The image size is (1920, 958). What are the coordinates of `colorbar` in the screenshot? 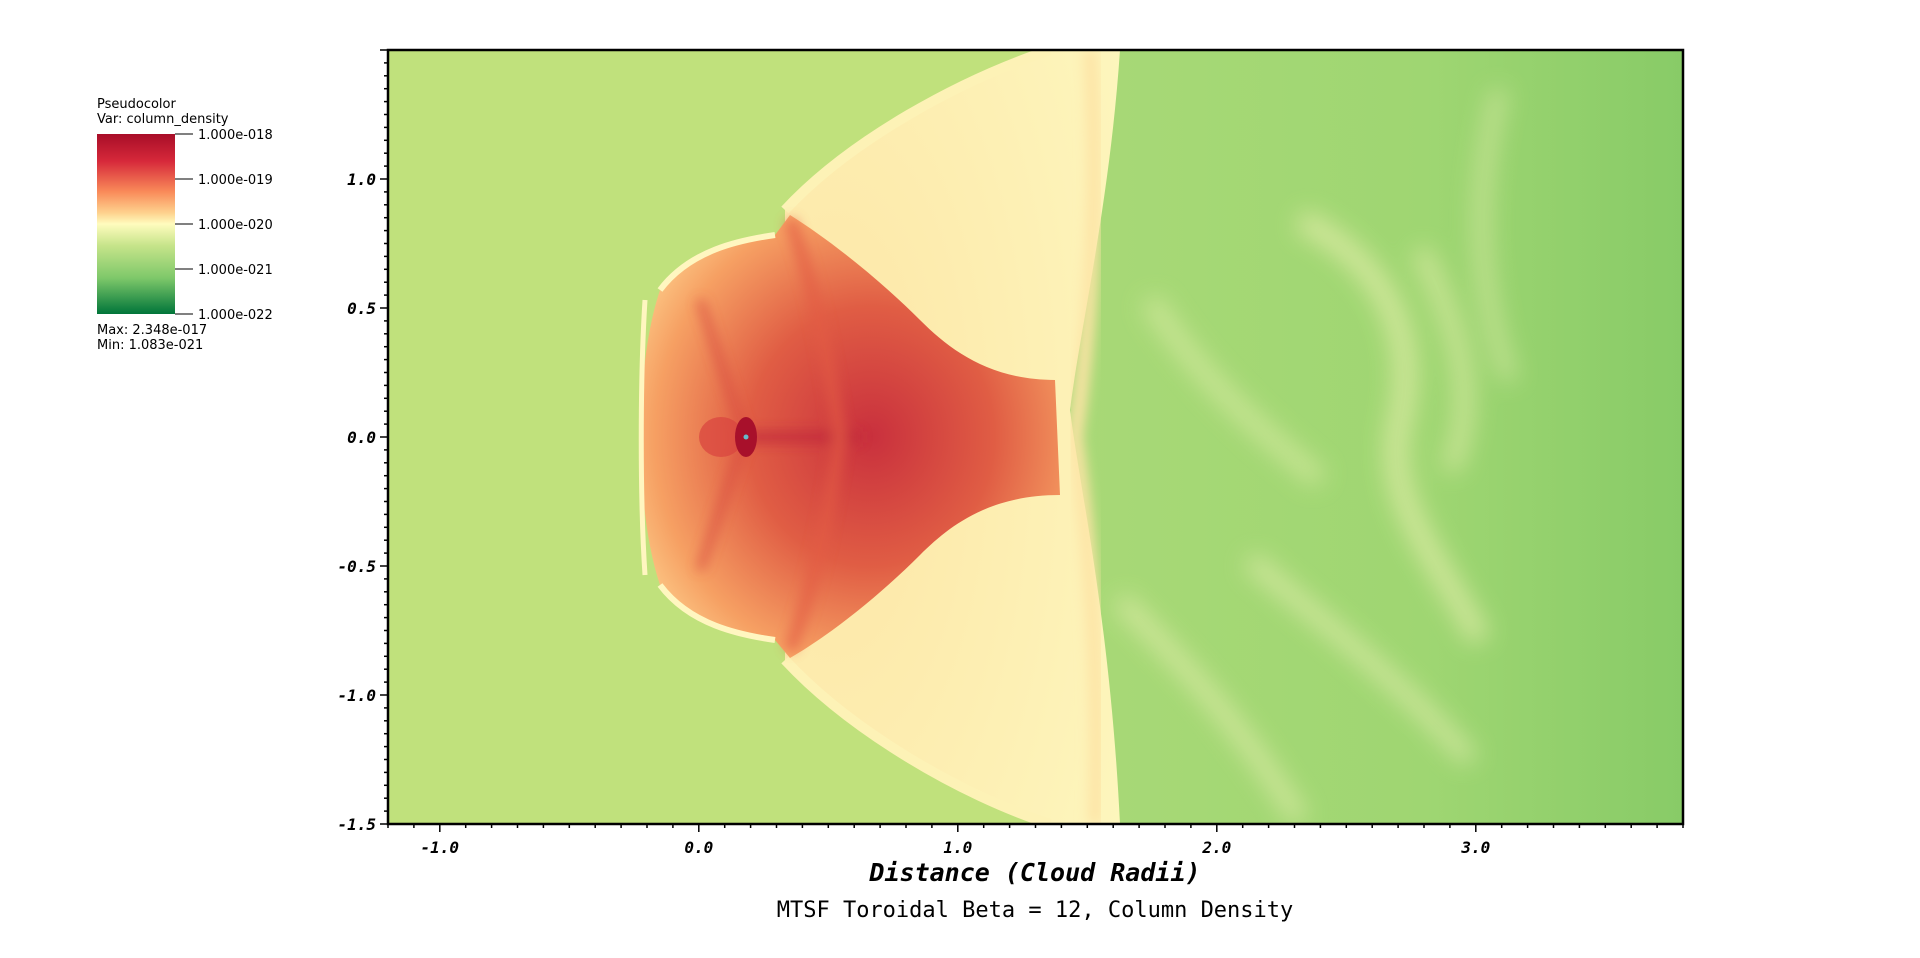 It's located at (136, 224).